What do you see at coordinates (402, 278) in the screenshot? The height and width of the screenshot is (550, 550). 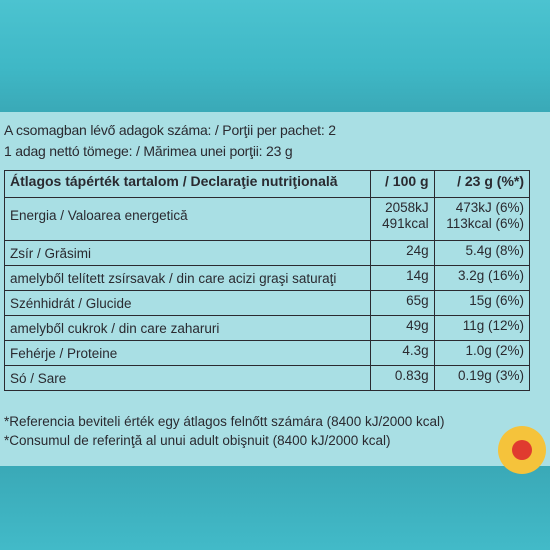 I see `row-per100: 14g` at bounding box center [402, 278].